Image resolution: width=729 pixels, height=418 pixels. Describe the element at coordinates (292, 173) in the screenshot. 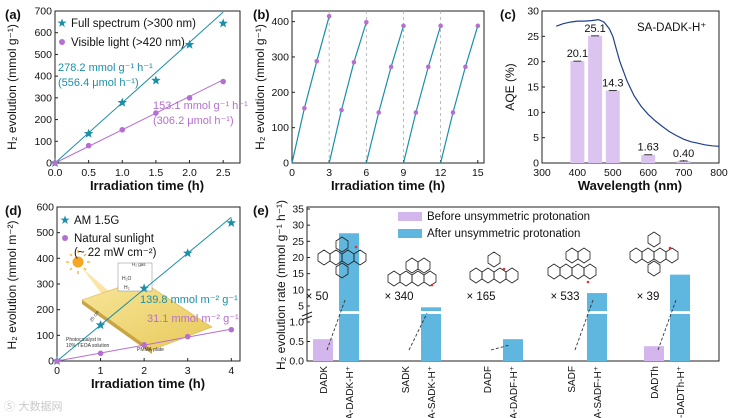

I see `x-tick-label: 0` at that location.